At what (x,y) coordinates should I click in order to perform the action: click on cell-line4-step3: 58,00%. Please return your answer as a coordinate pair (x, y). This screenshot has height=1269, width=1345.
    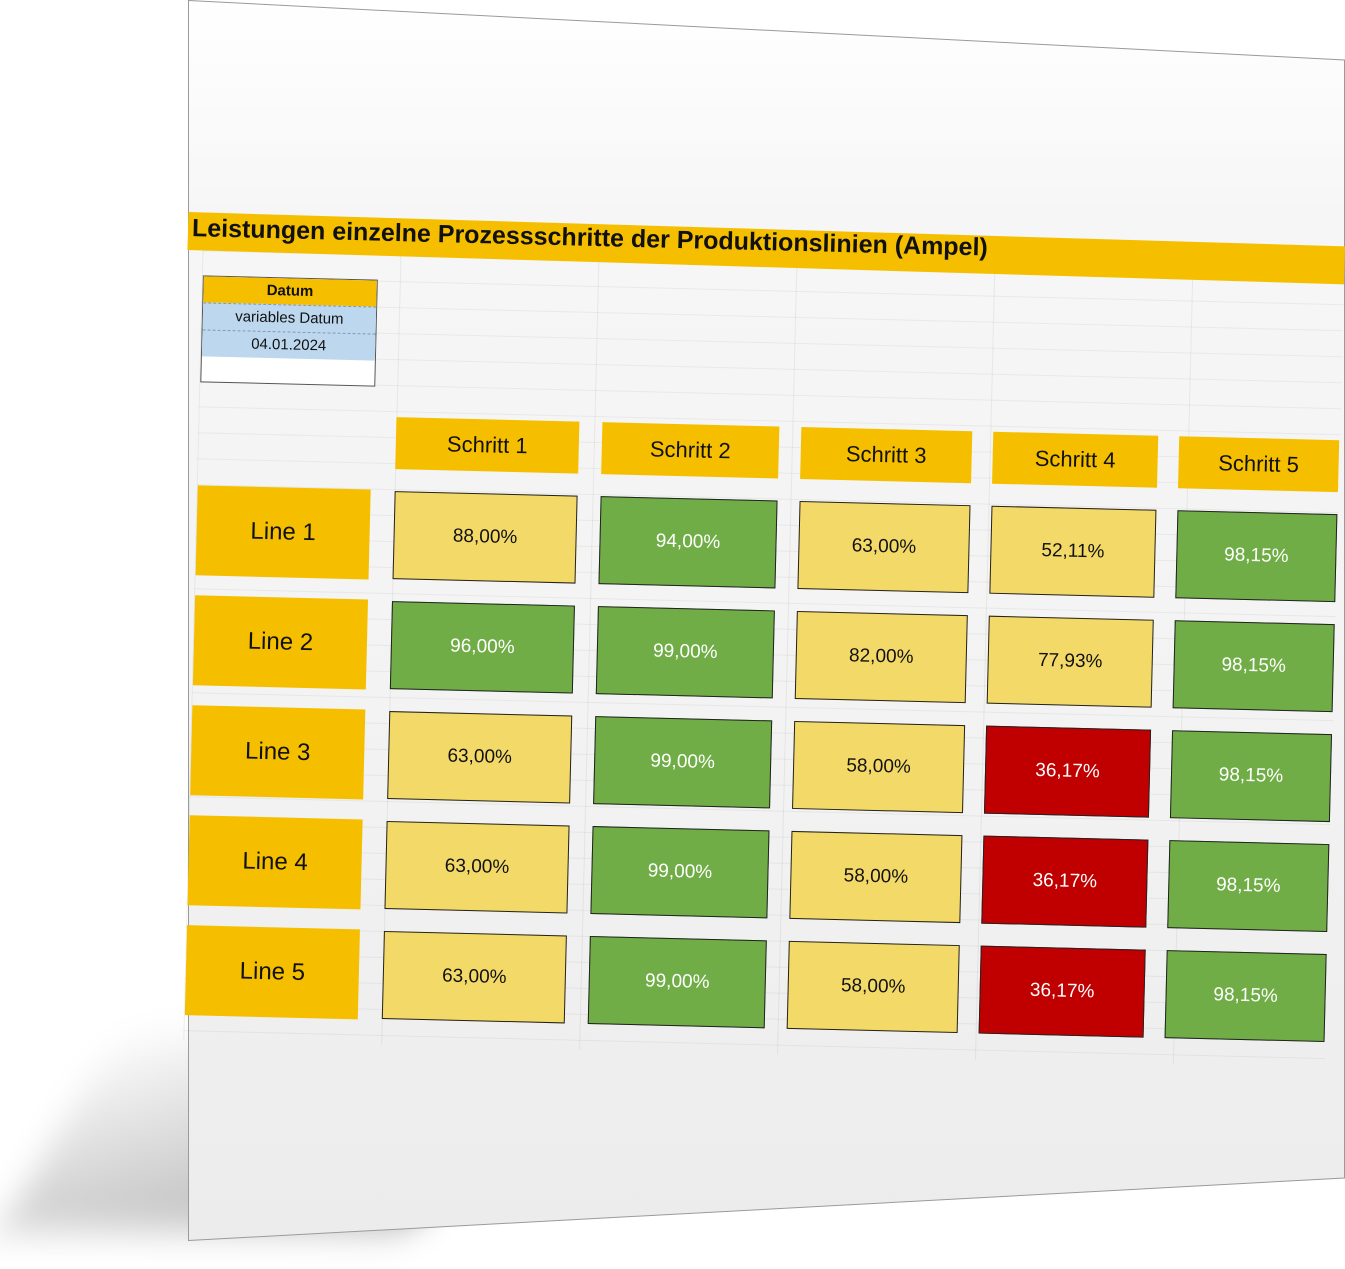
    Looking at the image, I should click on (876, 877).